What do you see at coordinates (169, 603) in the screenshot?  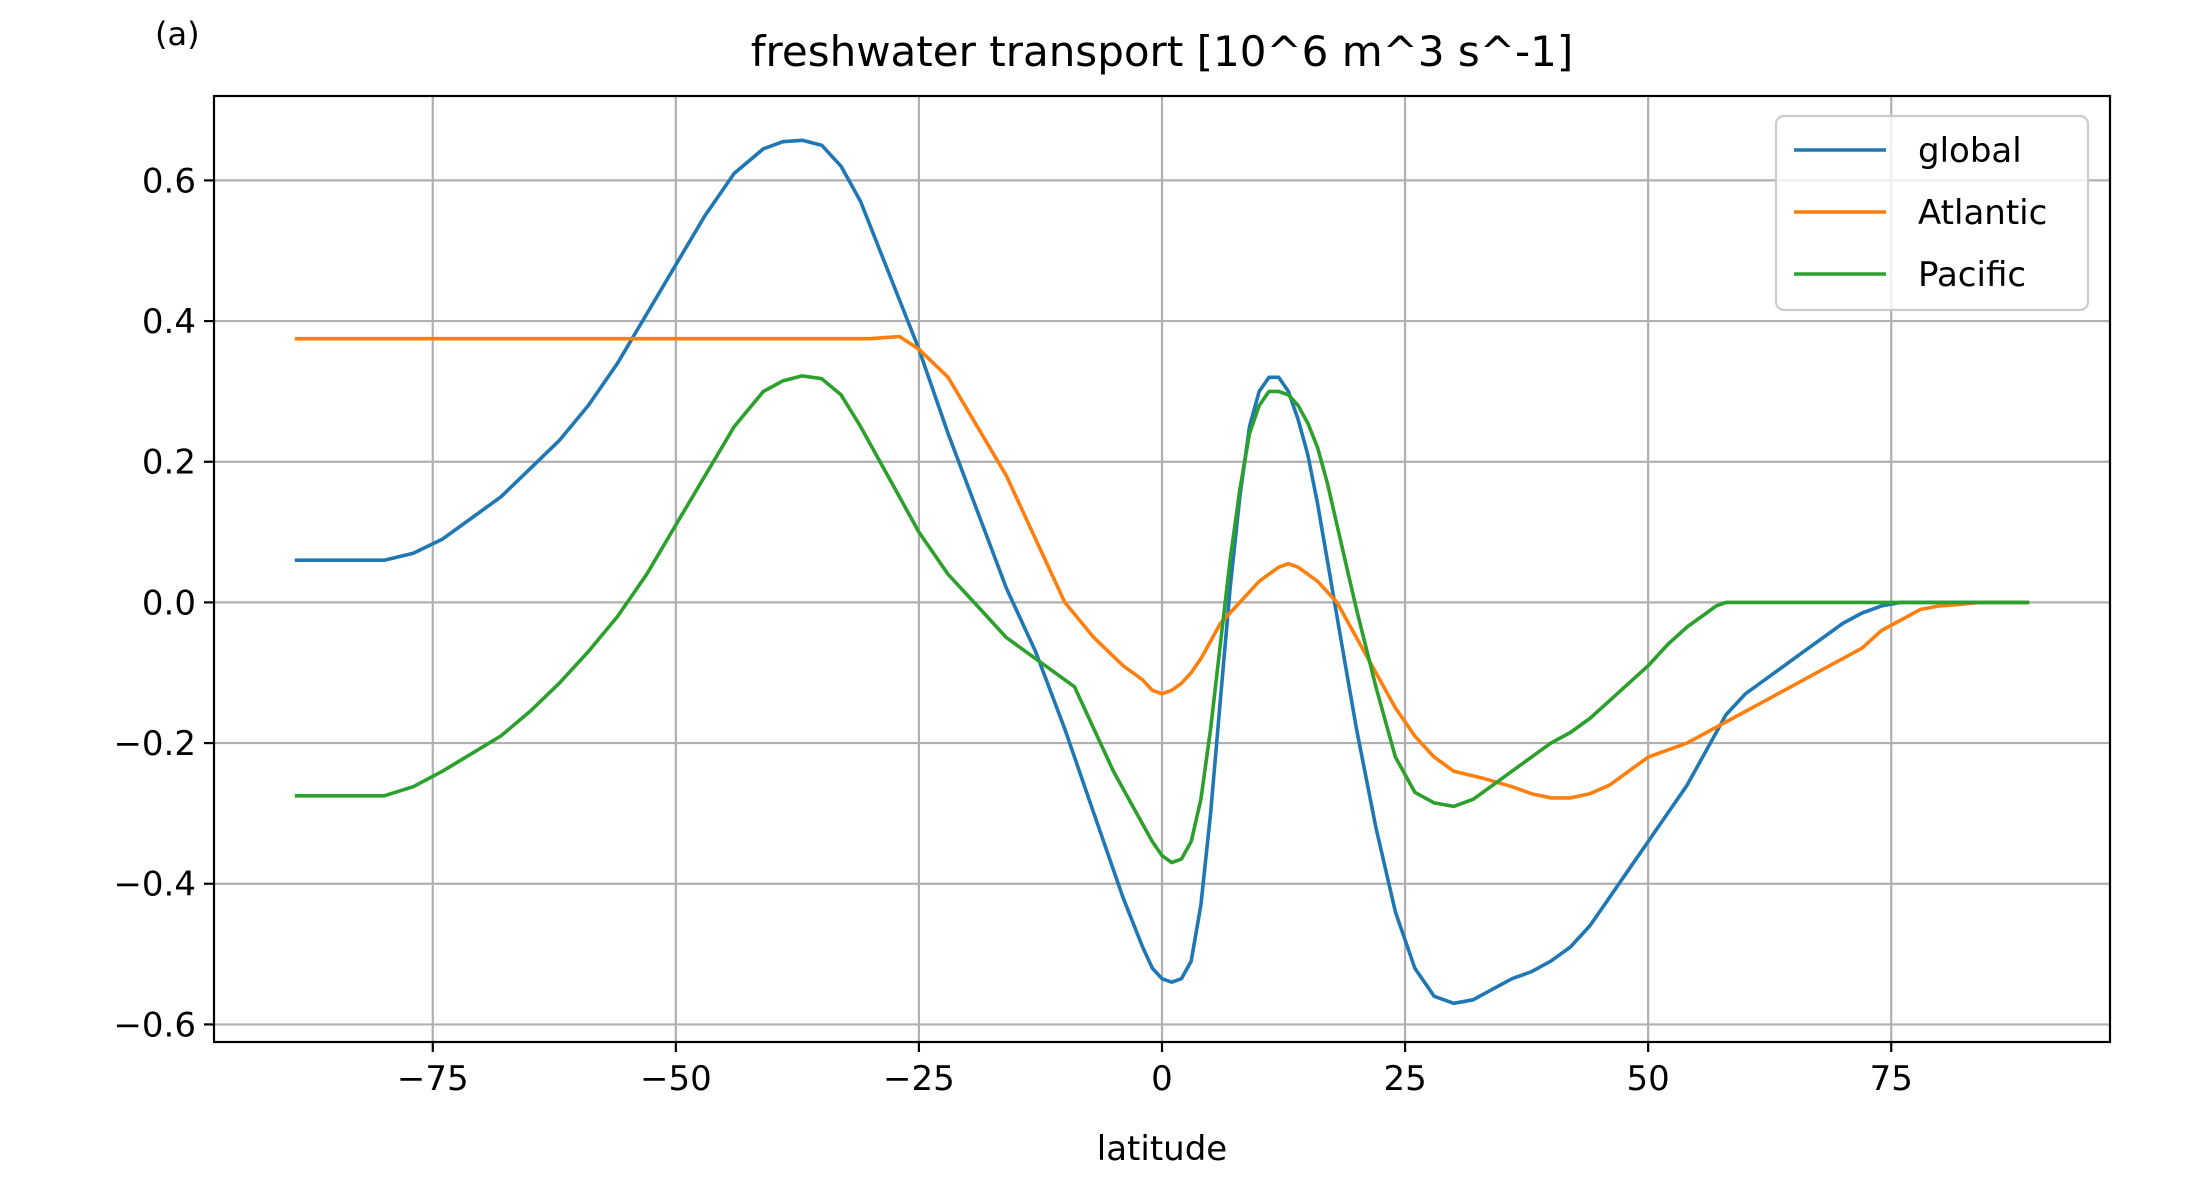 I see `y-tick-label: 0.0` at bounding box center [169, 603].